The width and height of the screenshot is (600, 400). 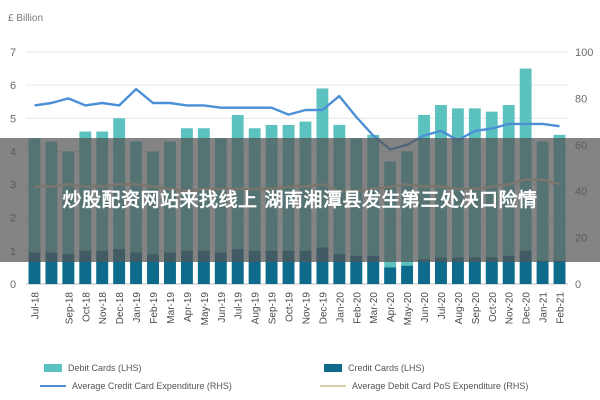 What do you see at coordinates (152, 386) in the screenshot?
I see `legend-label-avg-credit: Average Credit Card Expenditure (RHS)` at bounding box center [152, 386].